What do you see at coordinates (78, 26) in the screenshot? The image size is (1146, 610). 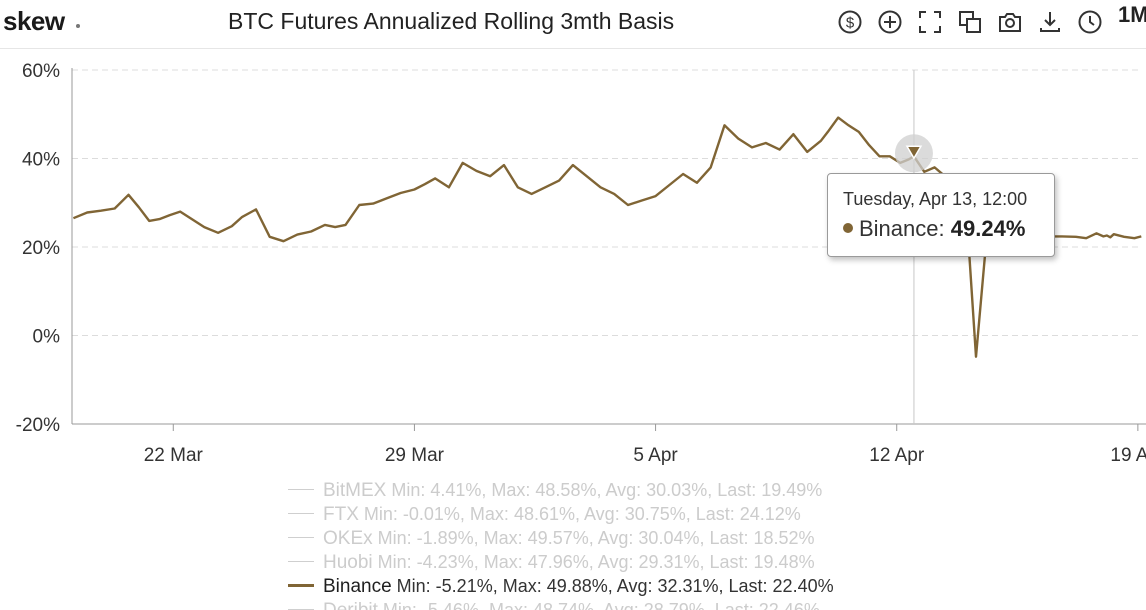 I see `logo-dot` at bounding box center [78, 26].